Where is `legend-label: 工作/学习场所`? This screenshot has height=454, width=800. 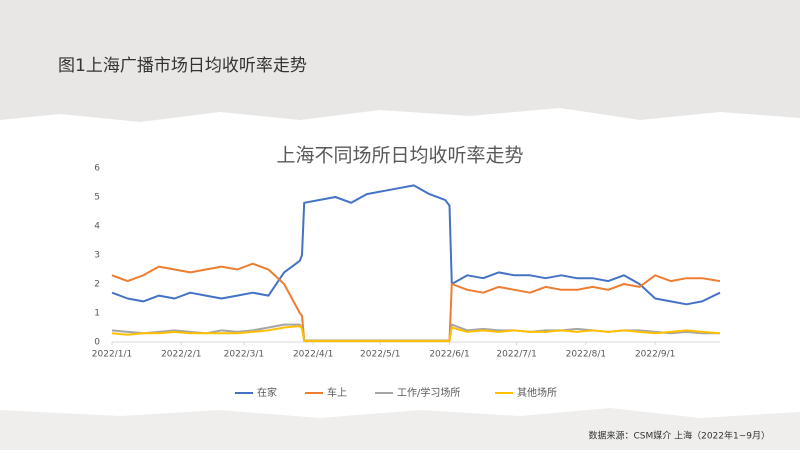 legend-label: 工作/学习场所 is located at coordinates (428, 392).